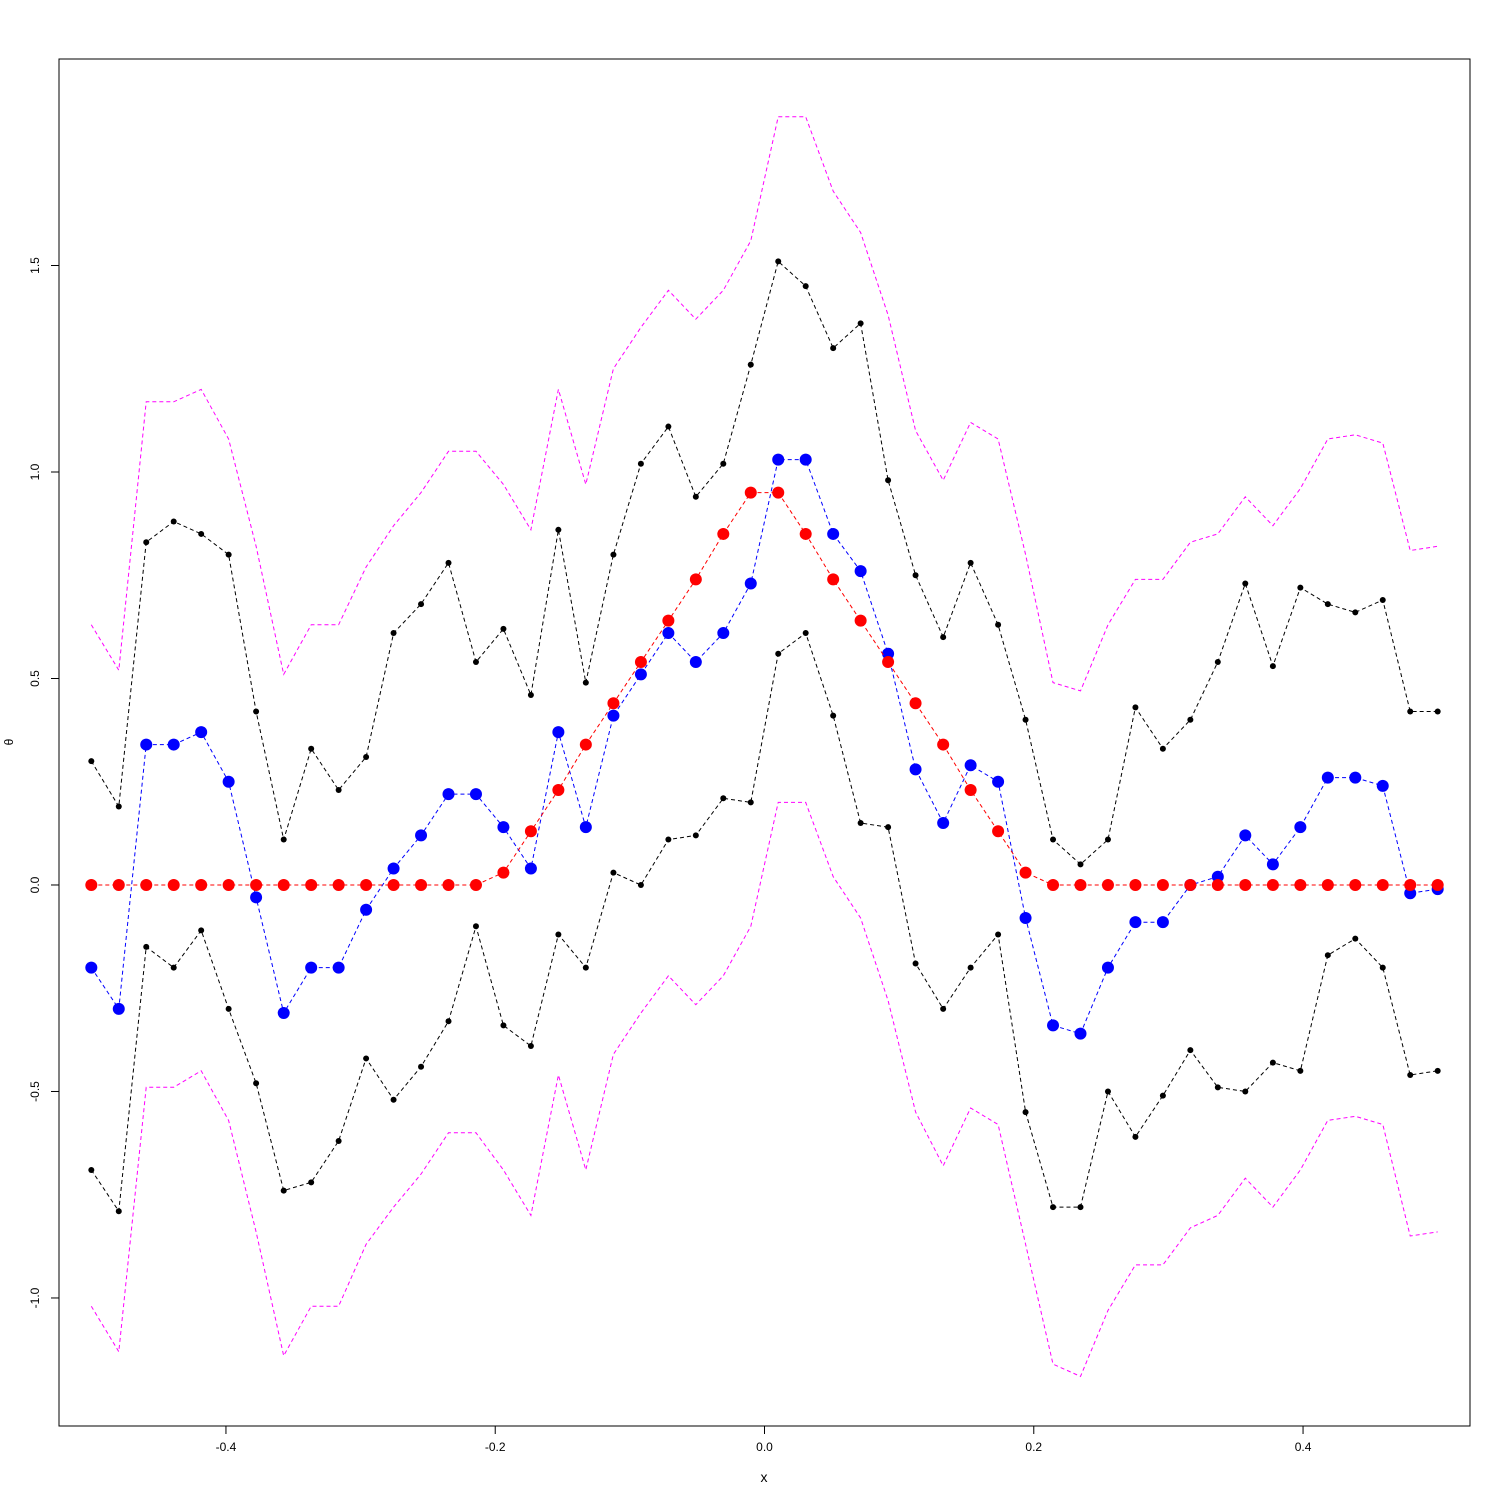 This screenshot has width=1500, height=1500. What do you see at coordinates (9, 741) in the screenshot?
I see `y-axis-title: θ` at bounding box center [9, 741].